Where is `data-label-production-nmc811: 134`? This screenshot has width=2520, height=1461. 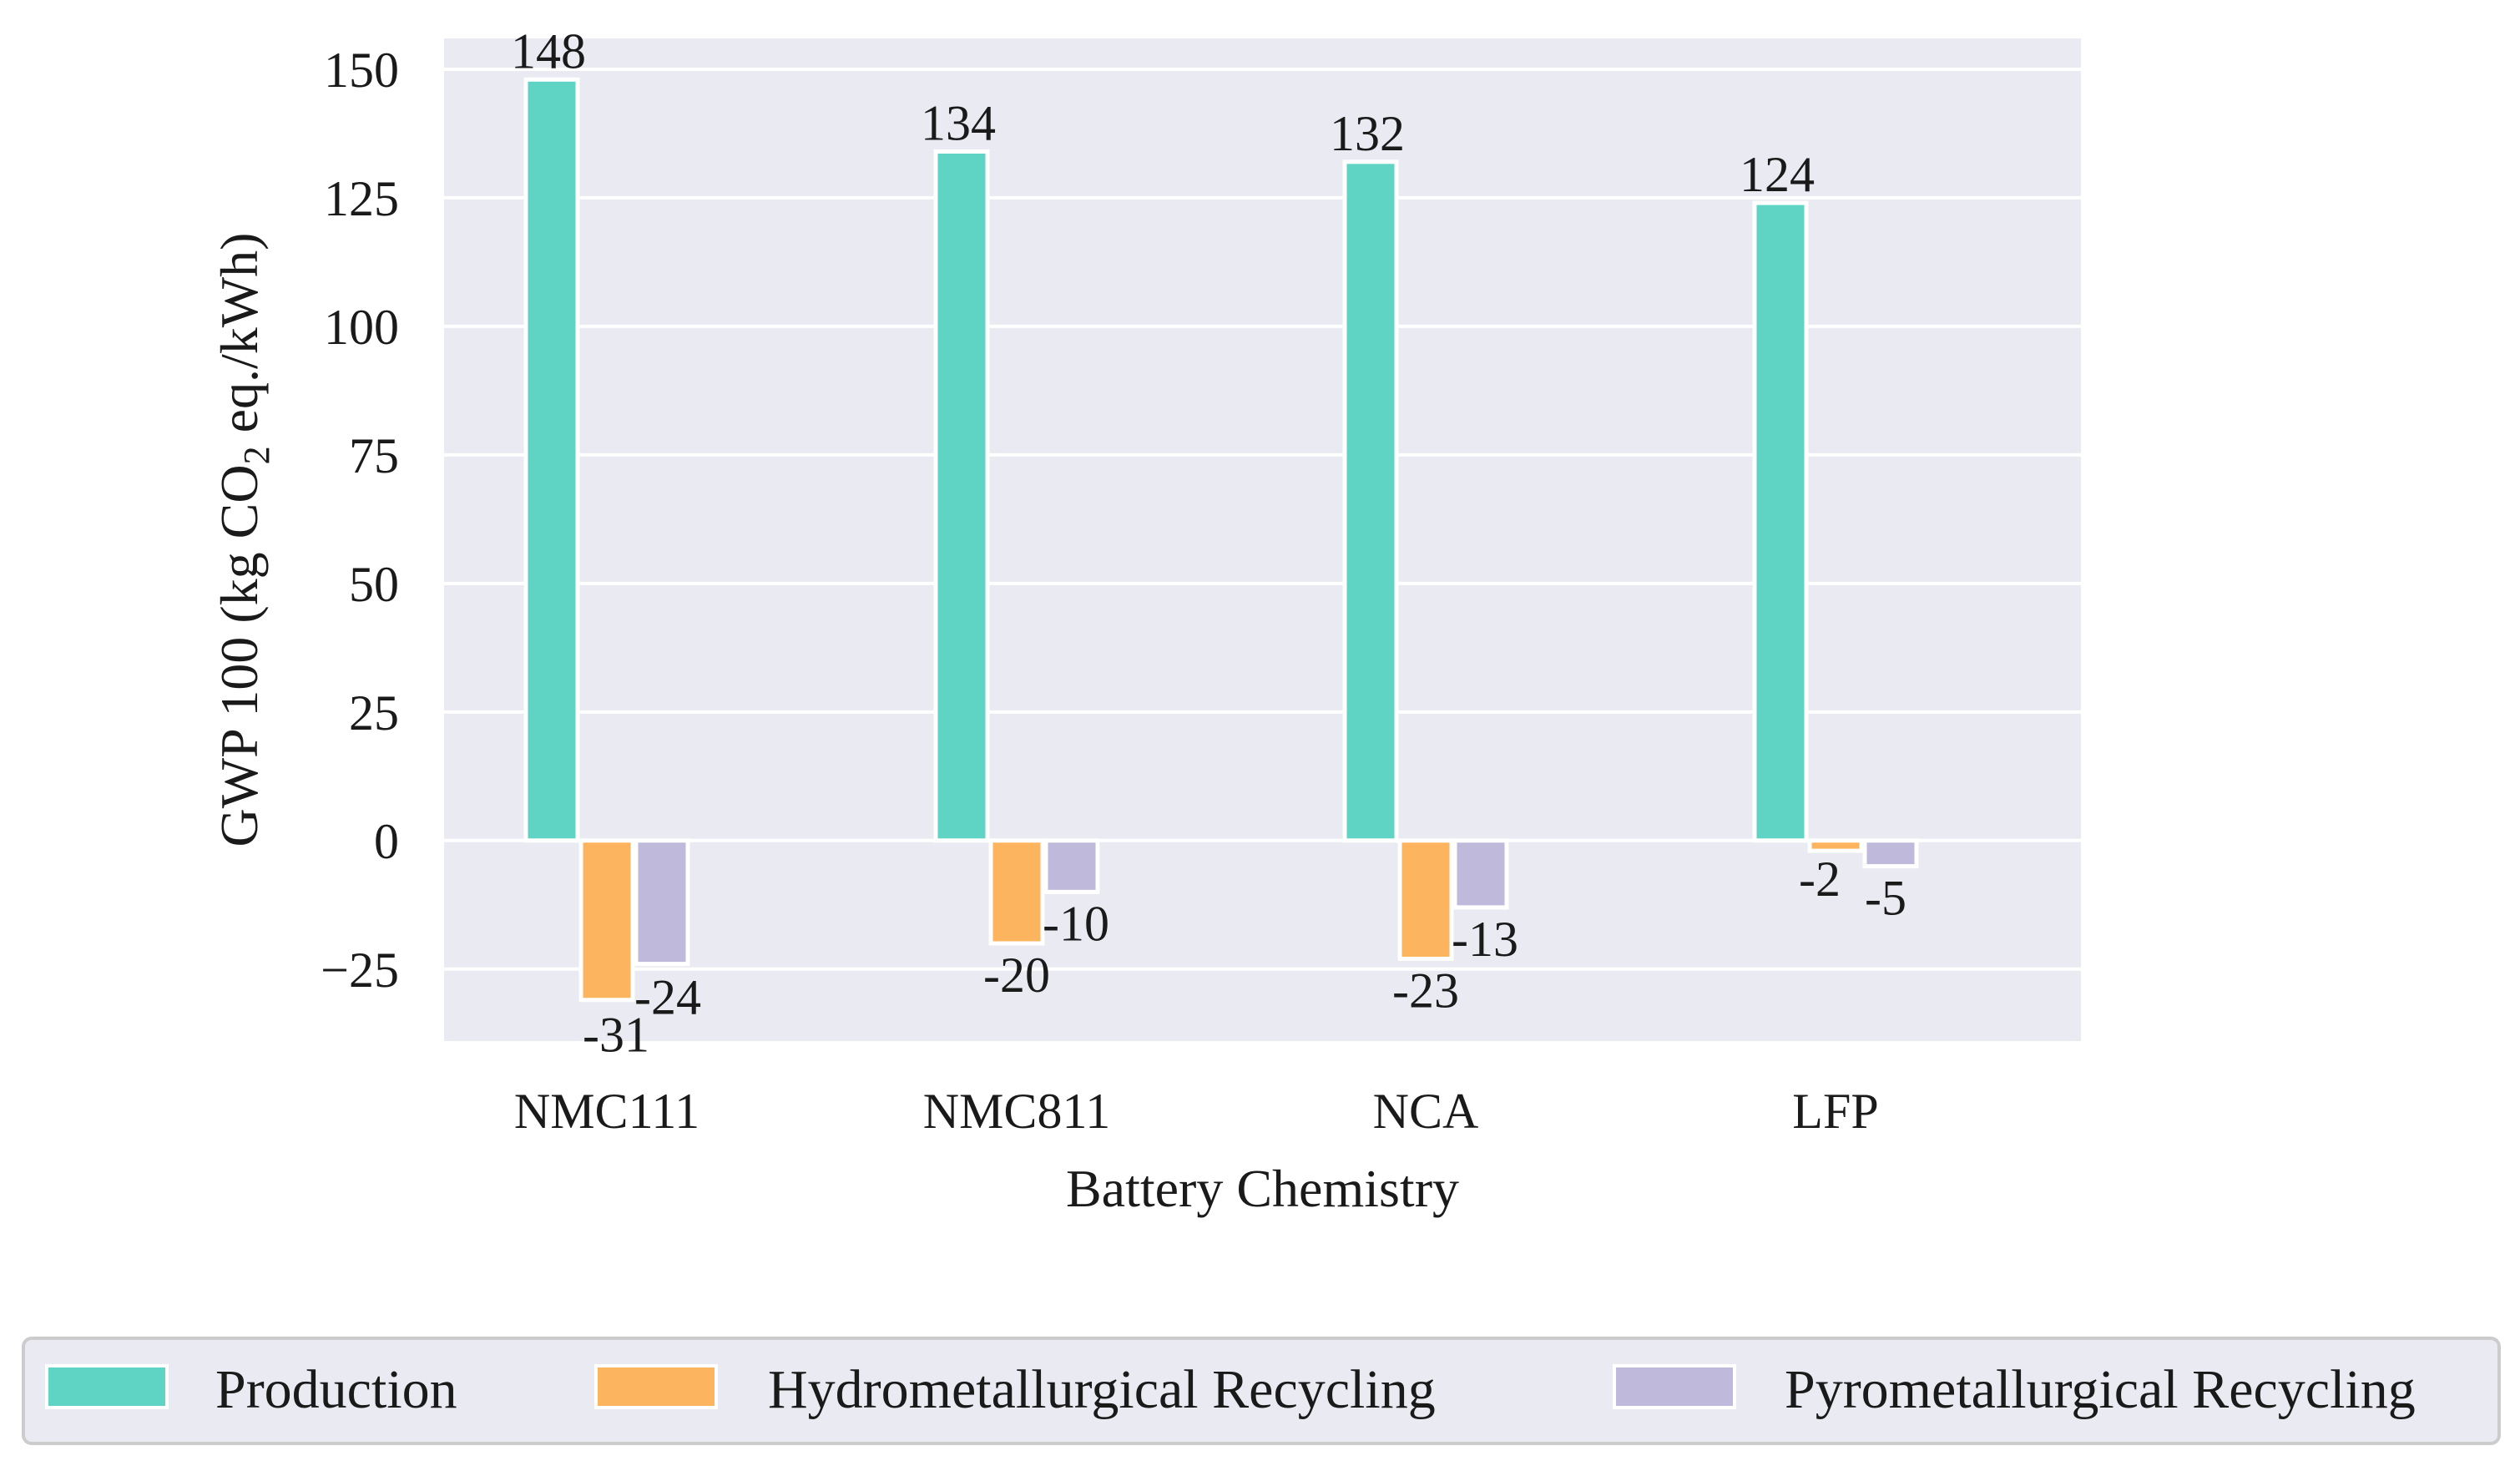
data-label-production-nmc811: 134 is located at coordinates (958, 123).